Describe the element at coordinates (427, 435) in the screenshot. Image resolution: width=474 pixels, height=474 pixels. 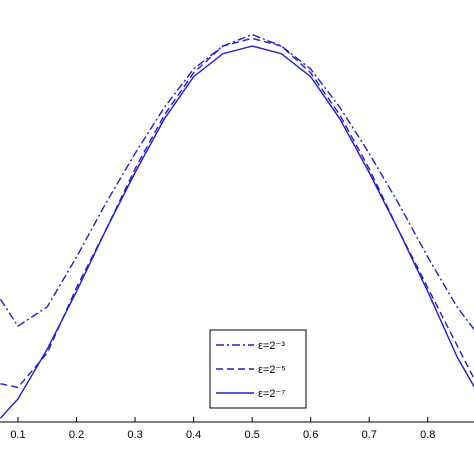
I see `x-tick-label: 0.8` at that location.